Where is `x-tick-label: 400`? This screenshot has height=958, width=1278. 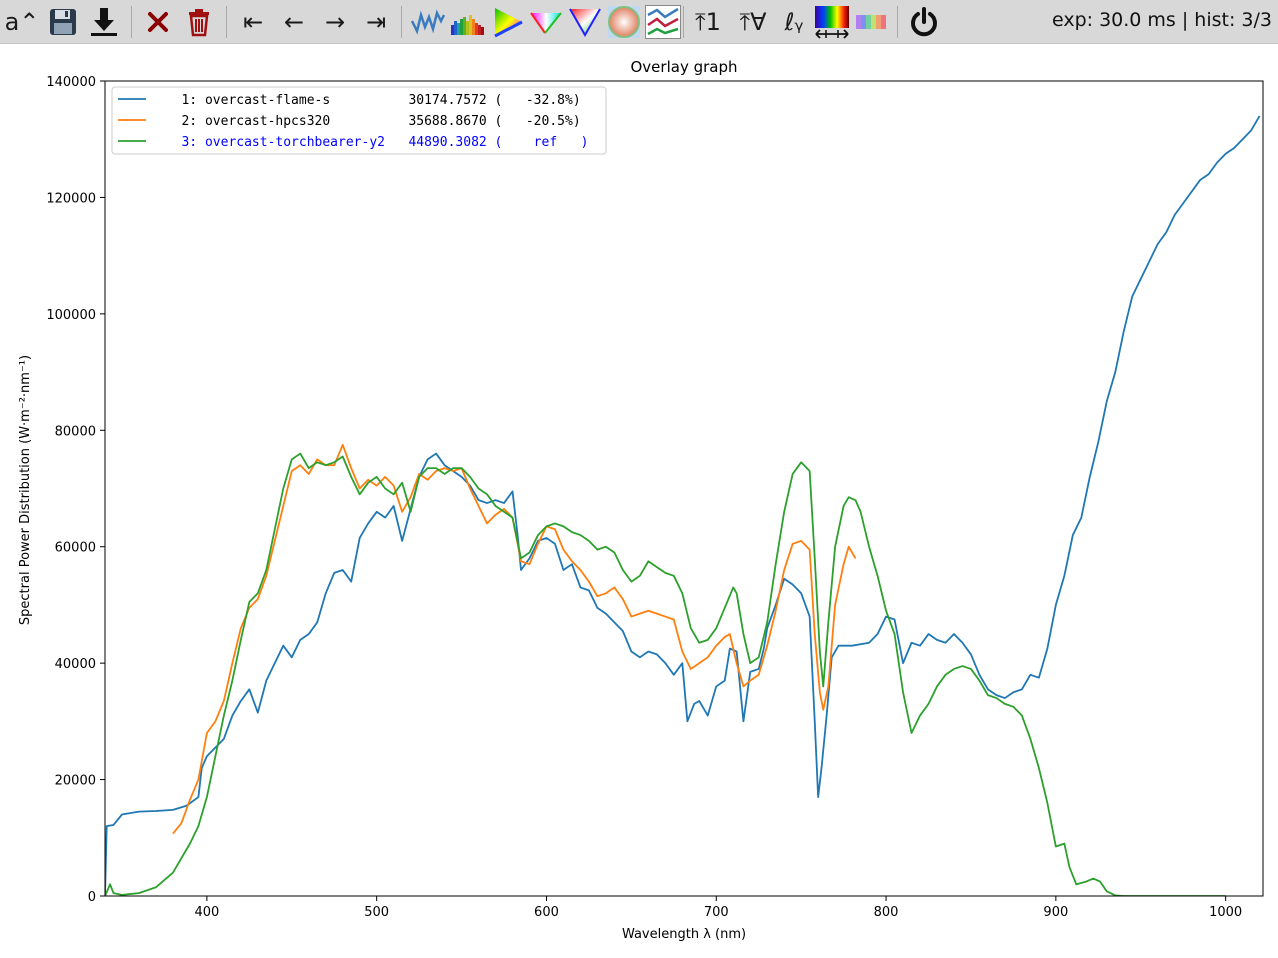
x-tick-label: 400 is located at coordinates (206, 912).